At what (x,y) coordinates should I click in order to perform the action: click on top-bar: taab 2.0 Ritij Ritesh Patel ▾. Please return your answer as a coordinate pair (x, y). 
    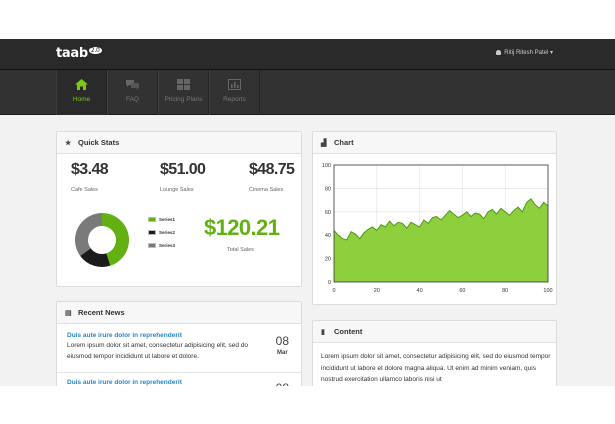
    Looking at the image, I should click on (307, 54).